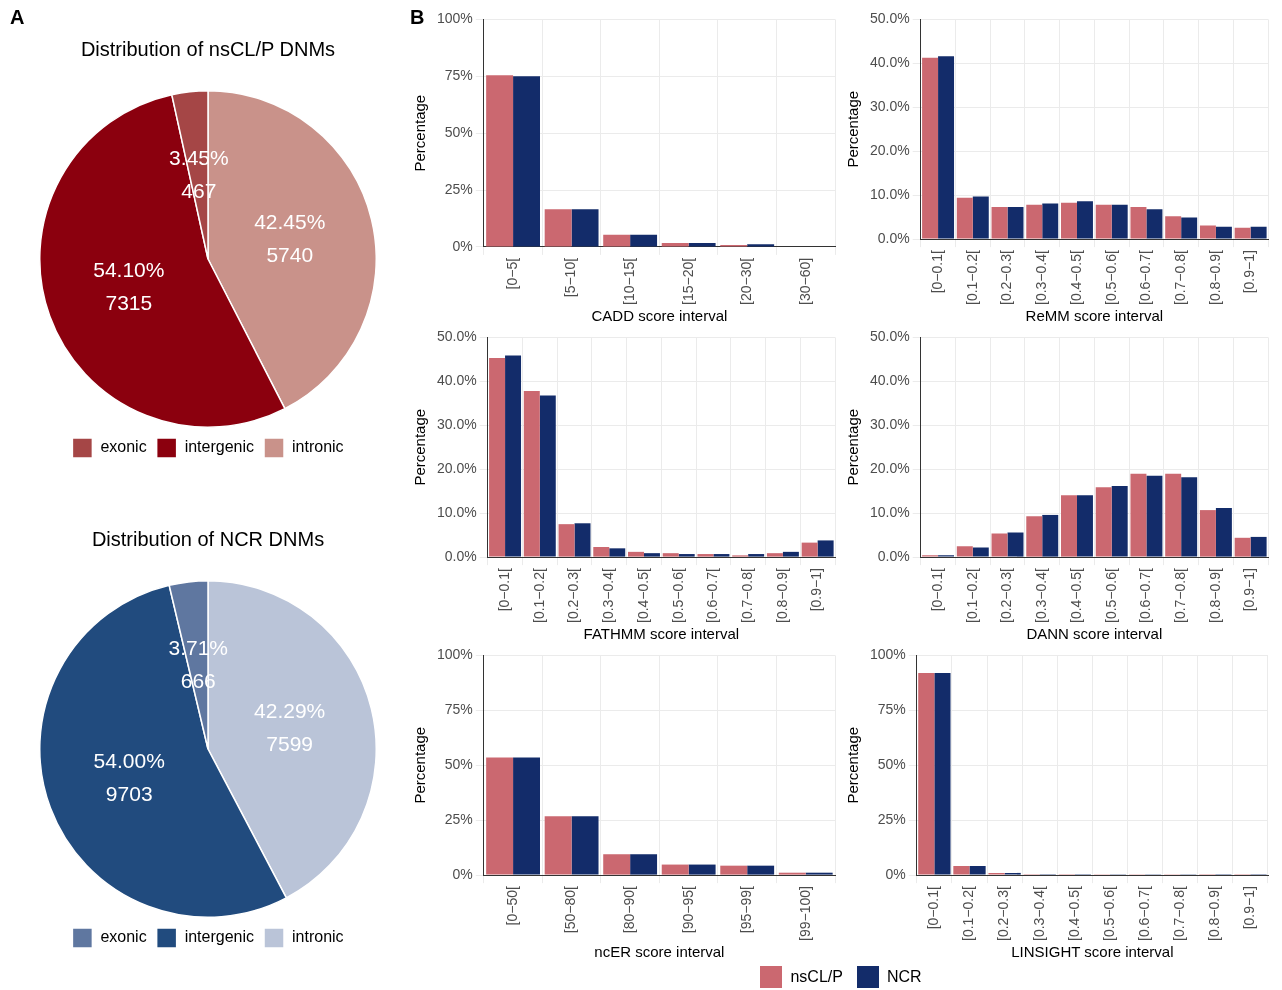 The width and height of the screenshot is (1282, 990). Describe the element at coordinates (290, 237) in the screenshot. I see `data-label: 42.45% 5740` at that location.